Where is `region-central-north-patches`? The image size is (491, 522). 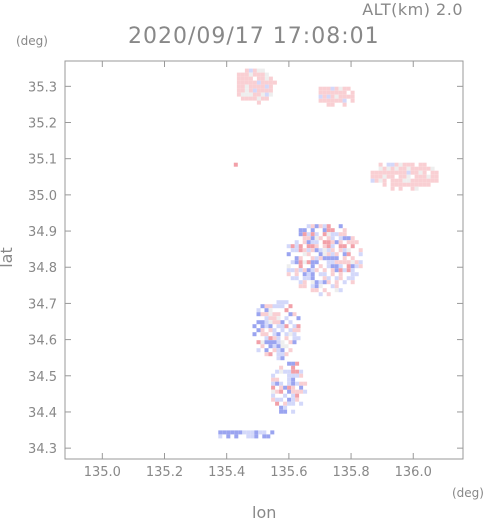
region-central-north-patches is located at coordinates (324, 260).